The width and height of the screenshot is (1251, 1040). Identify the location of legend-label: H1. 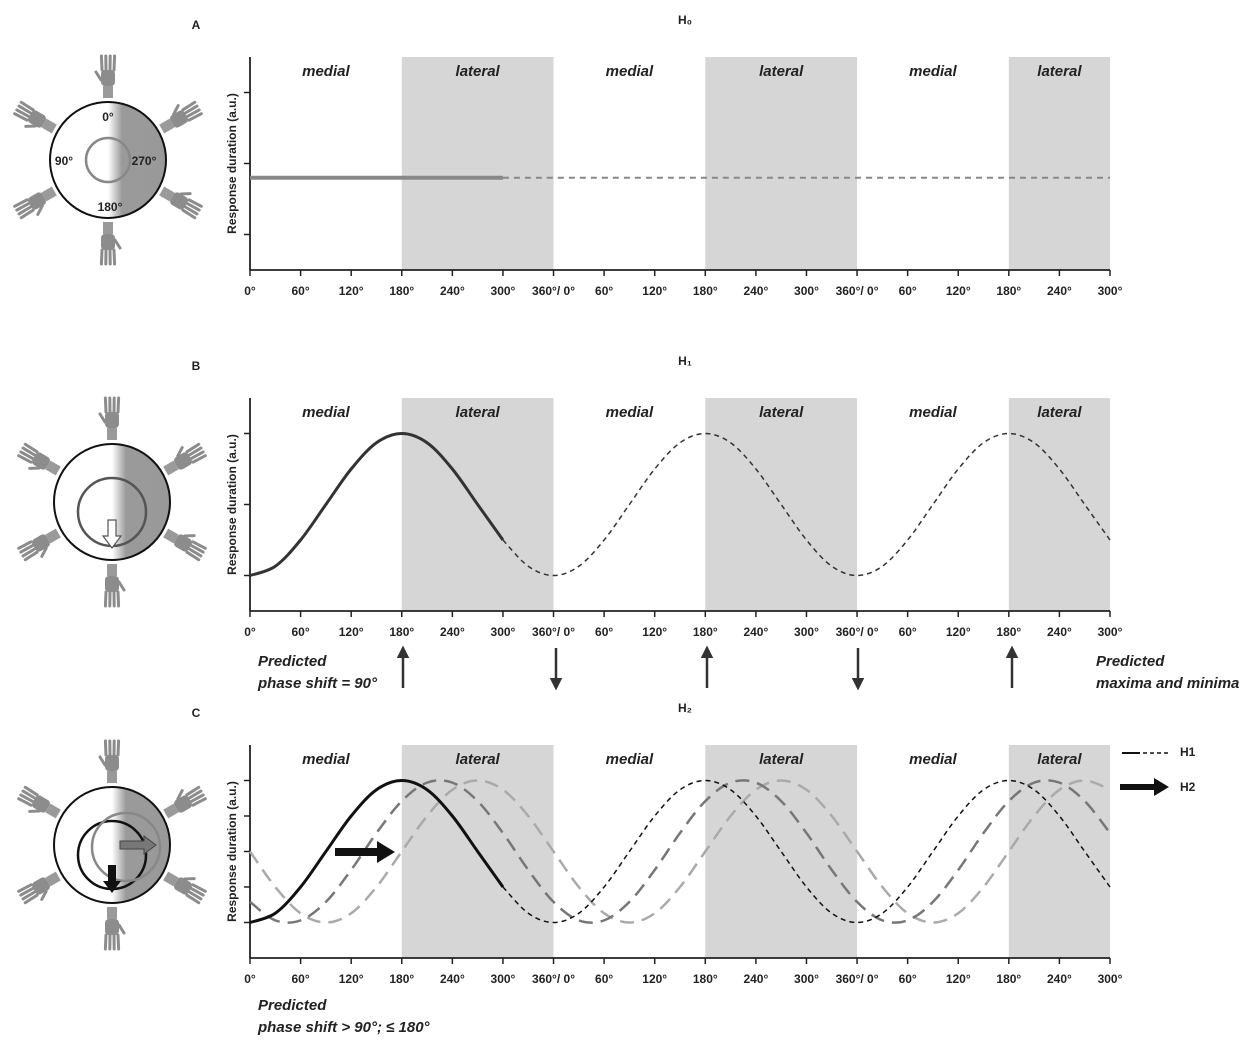
(1188, 752).